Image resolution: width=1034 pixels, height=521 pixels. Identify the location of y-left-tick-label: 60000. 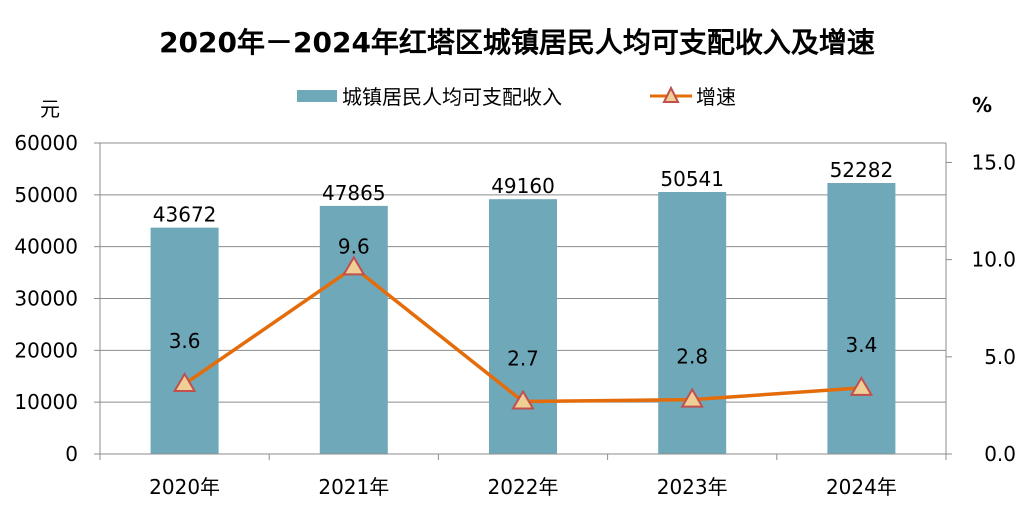
(46, 143).